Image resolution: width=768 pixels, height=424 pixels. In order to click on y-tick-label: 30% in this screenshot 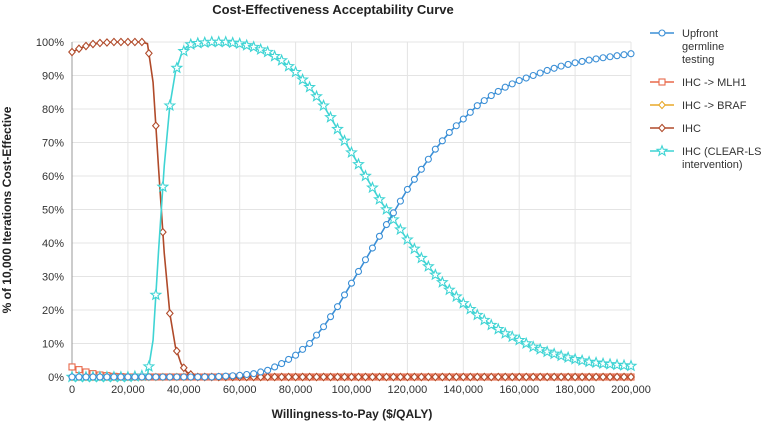, I will do `click(53, 278)`.